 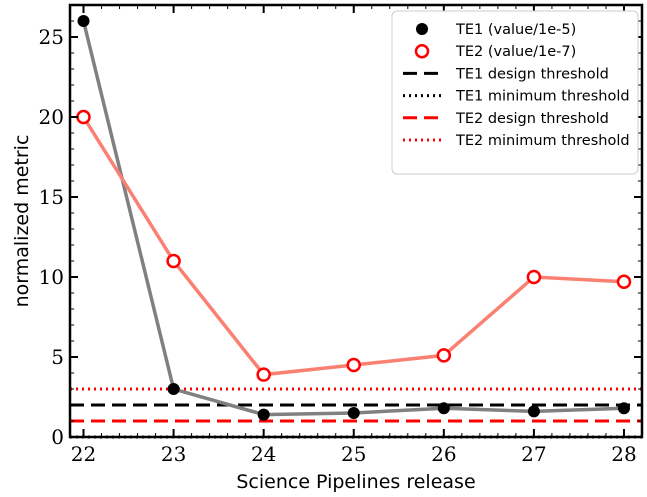 I want to click on x-tick-label-1: 23, so click(x=173, y=454).